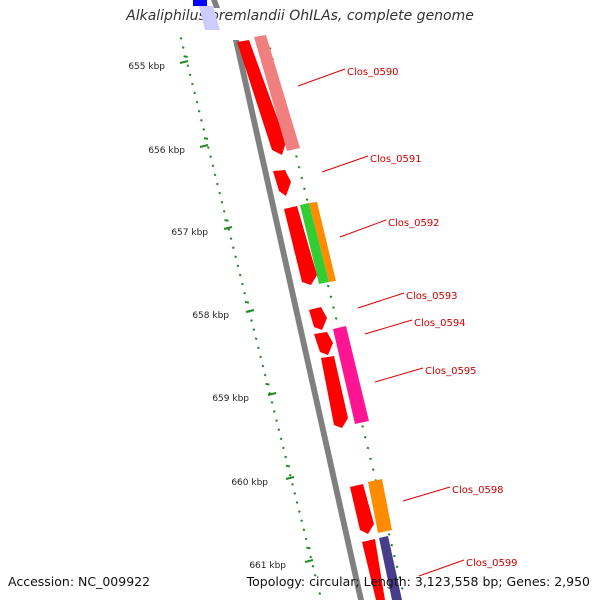 The image size is (600, 600). What do you see at coordinates (414, 223) in the screenshot?
I see `gene-label: Clos_0592` at bounding box center [414, 223].